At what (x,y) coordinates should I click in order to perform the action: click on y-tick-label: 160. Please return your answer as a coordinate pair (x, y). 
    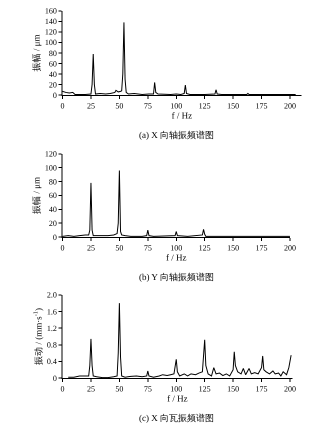
    Looking at the image, I should click on (50, 11).